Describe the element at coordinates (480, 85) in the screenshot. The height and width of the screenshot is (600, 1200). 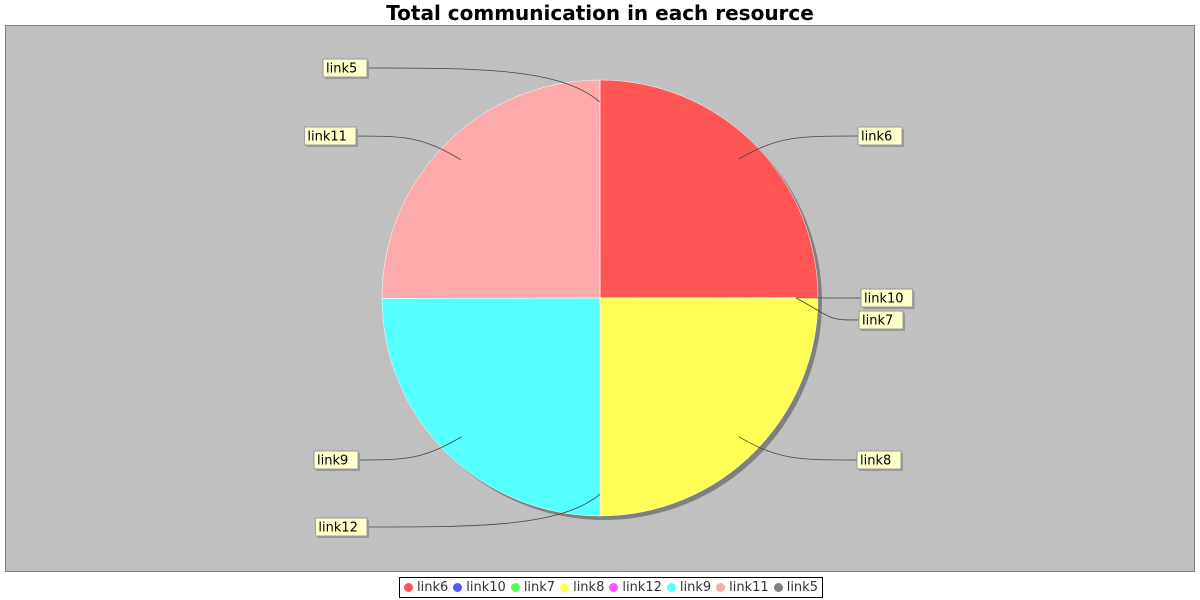
I see `leader-line-link5` at that location.